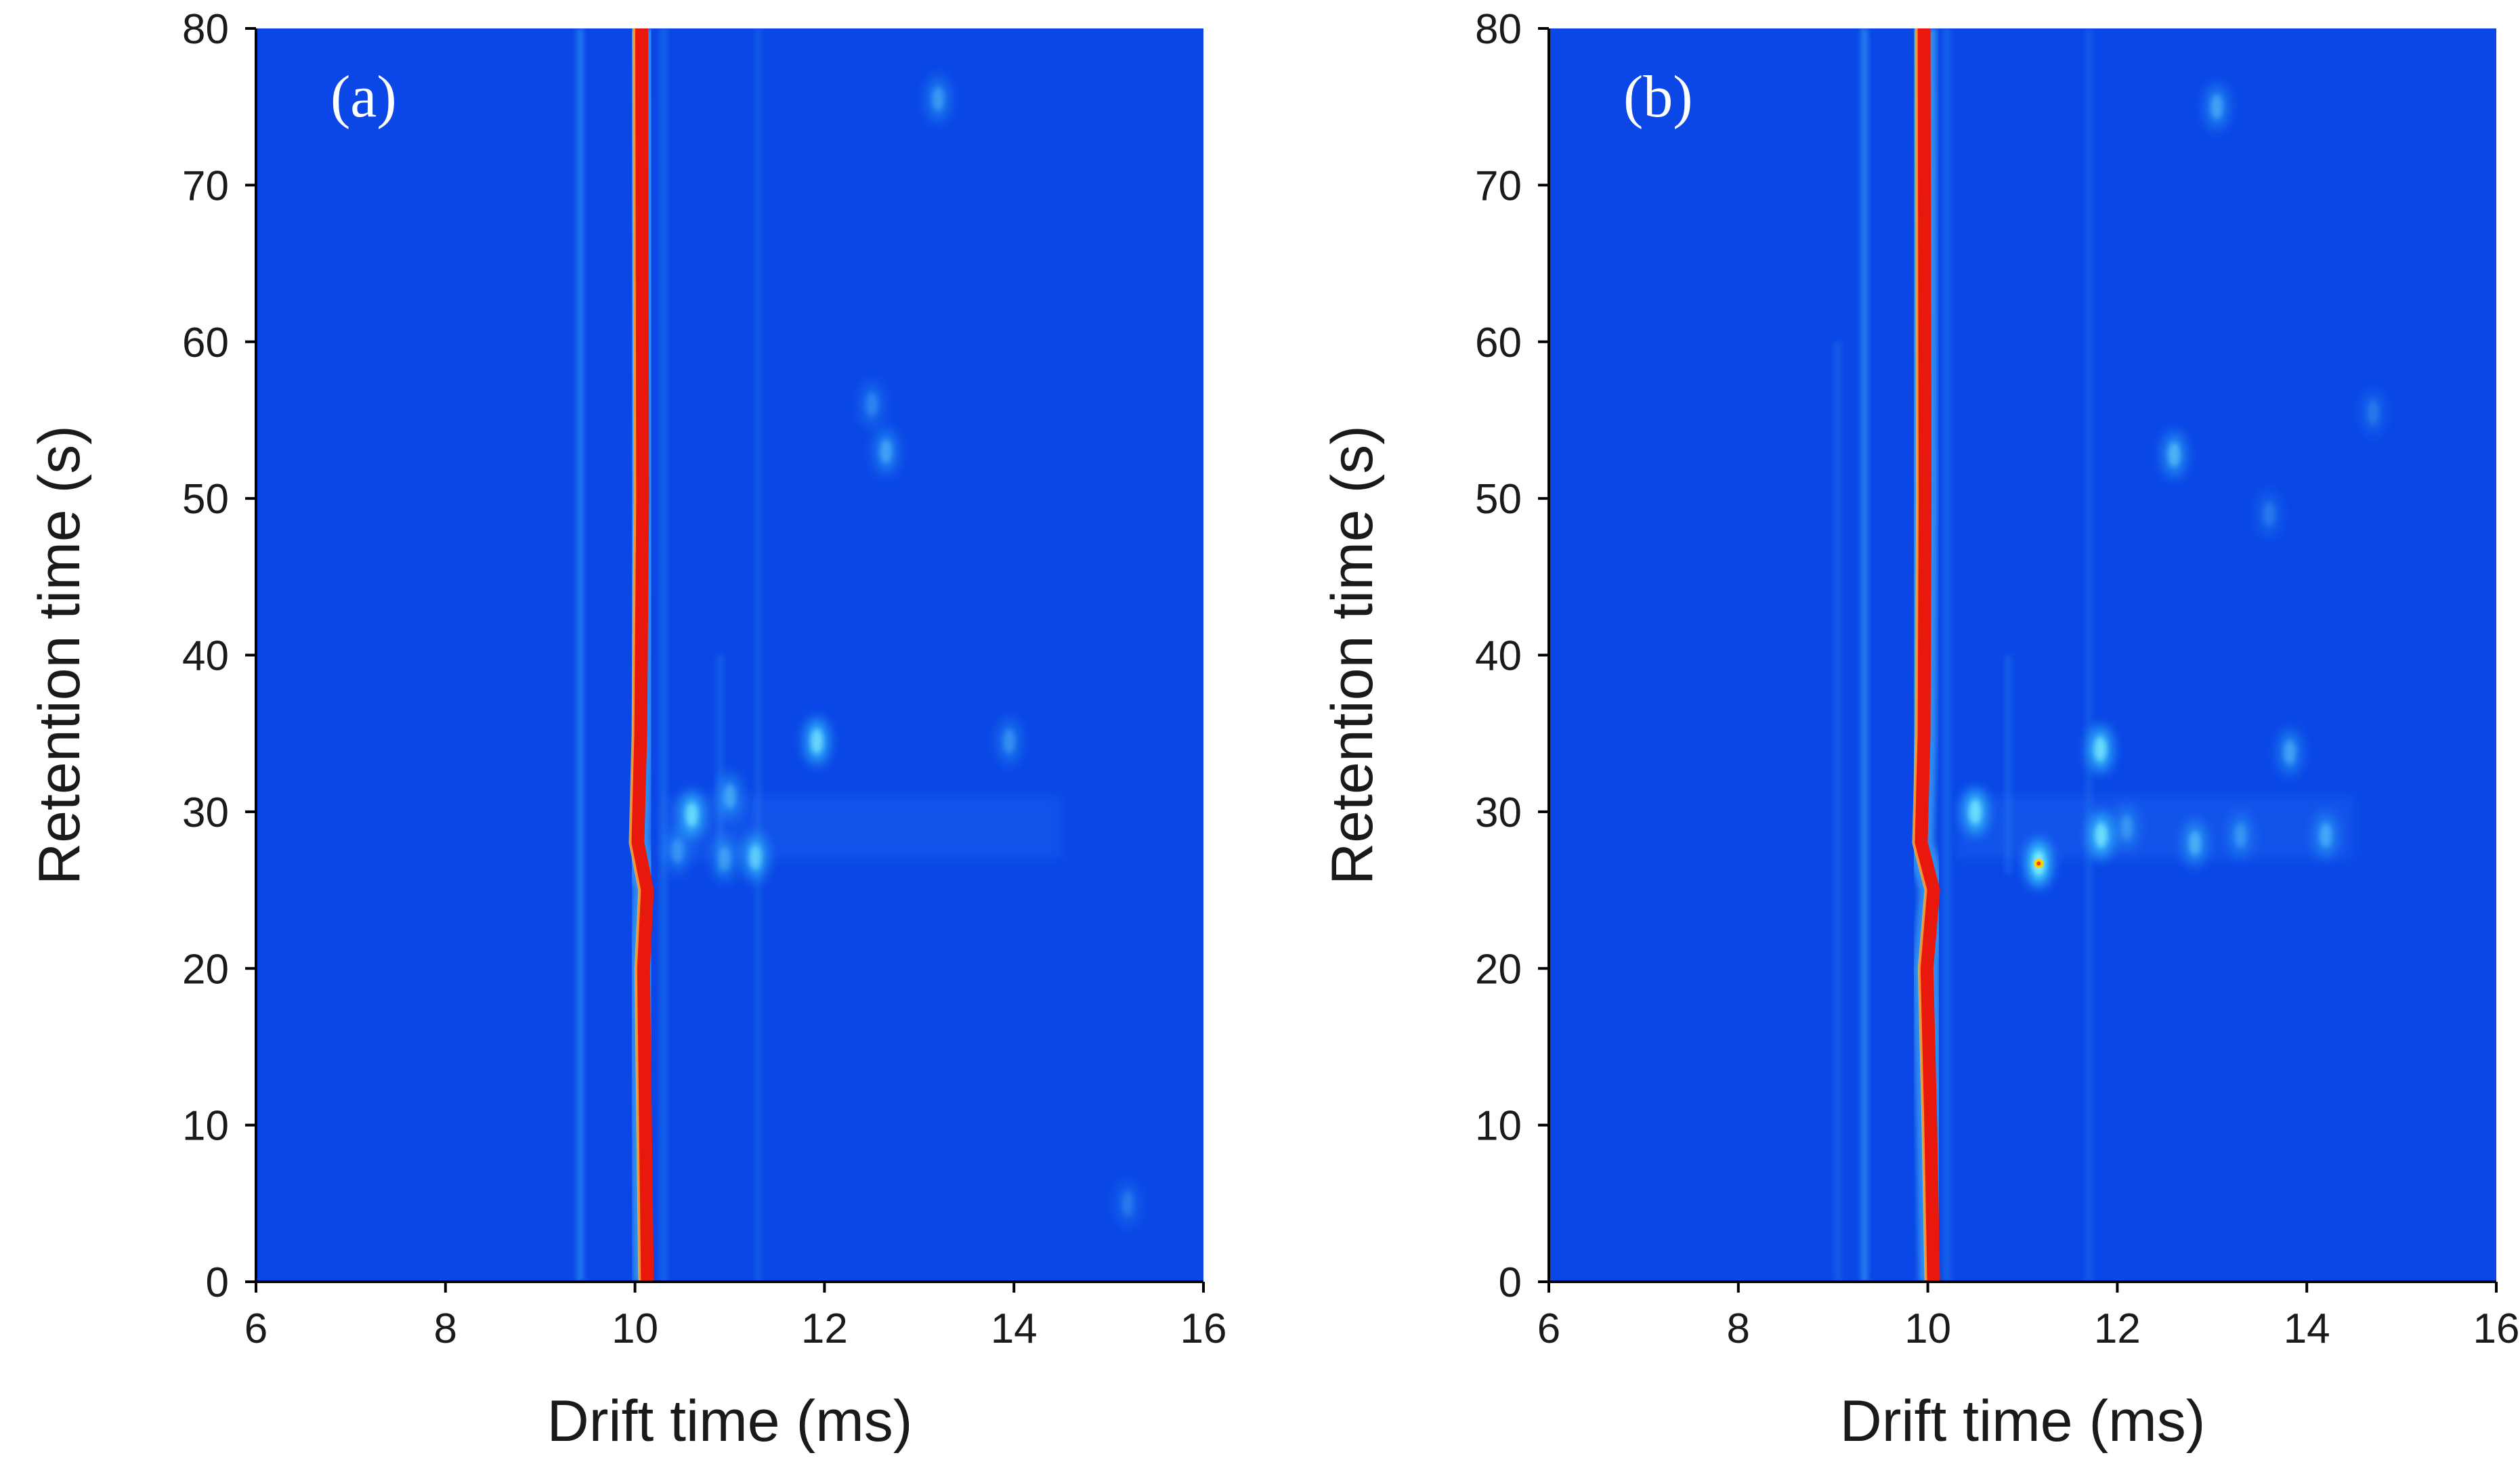 The width and height of the screenshot is (2520, 1470). Describe the element at coordinates (364, 97) in the screenshot. I see `panel-label: (a)` at that location.